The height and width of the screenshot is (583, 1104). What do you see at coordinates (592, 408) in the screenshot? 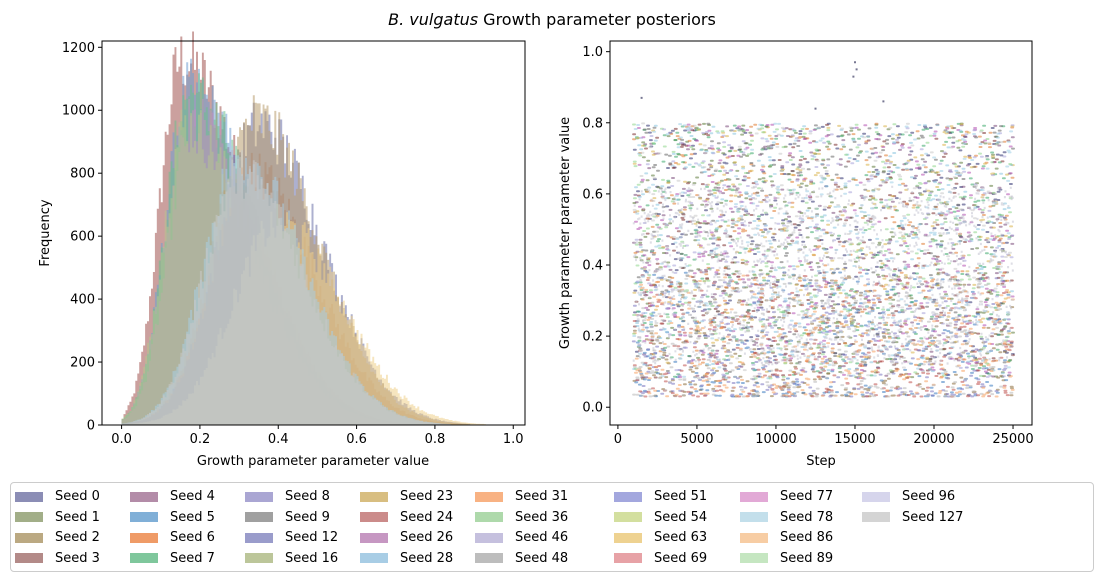
I see `y-tick-label: 0.0` at bounding box center [592, 408].